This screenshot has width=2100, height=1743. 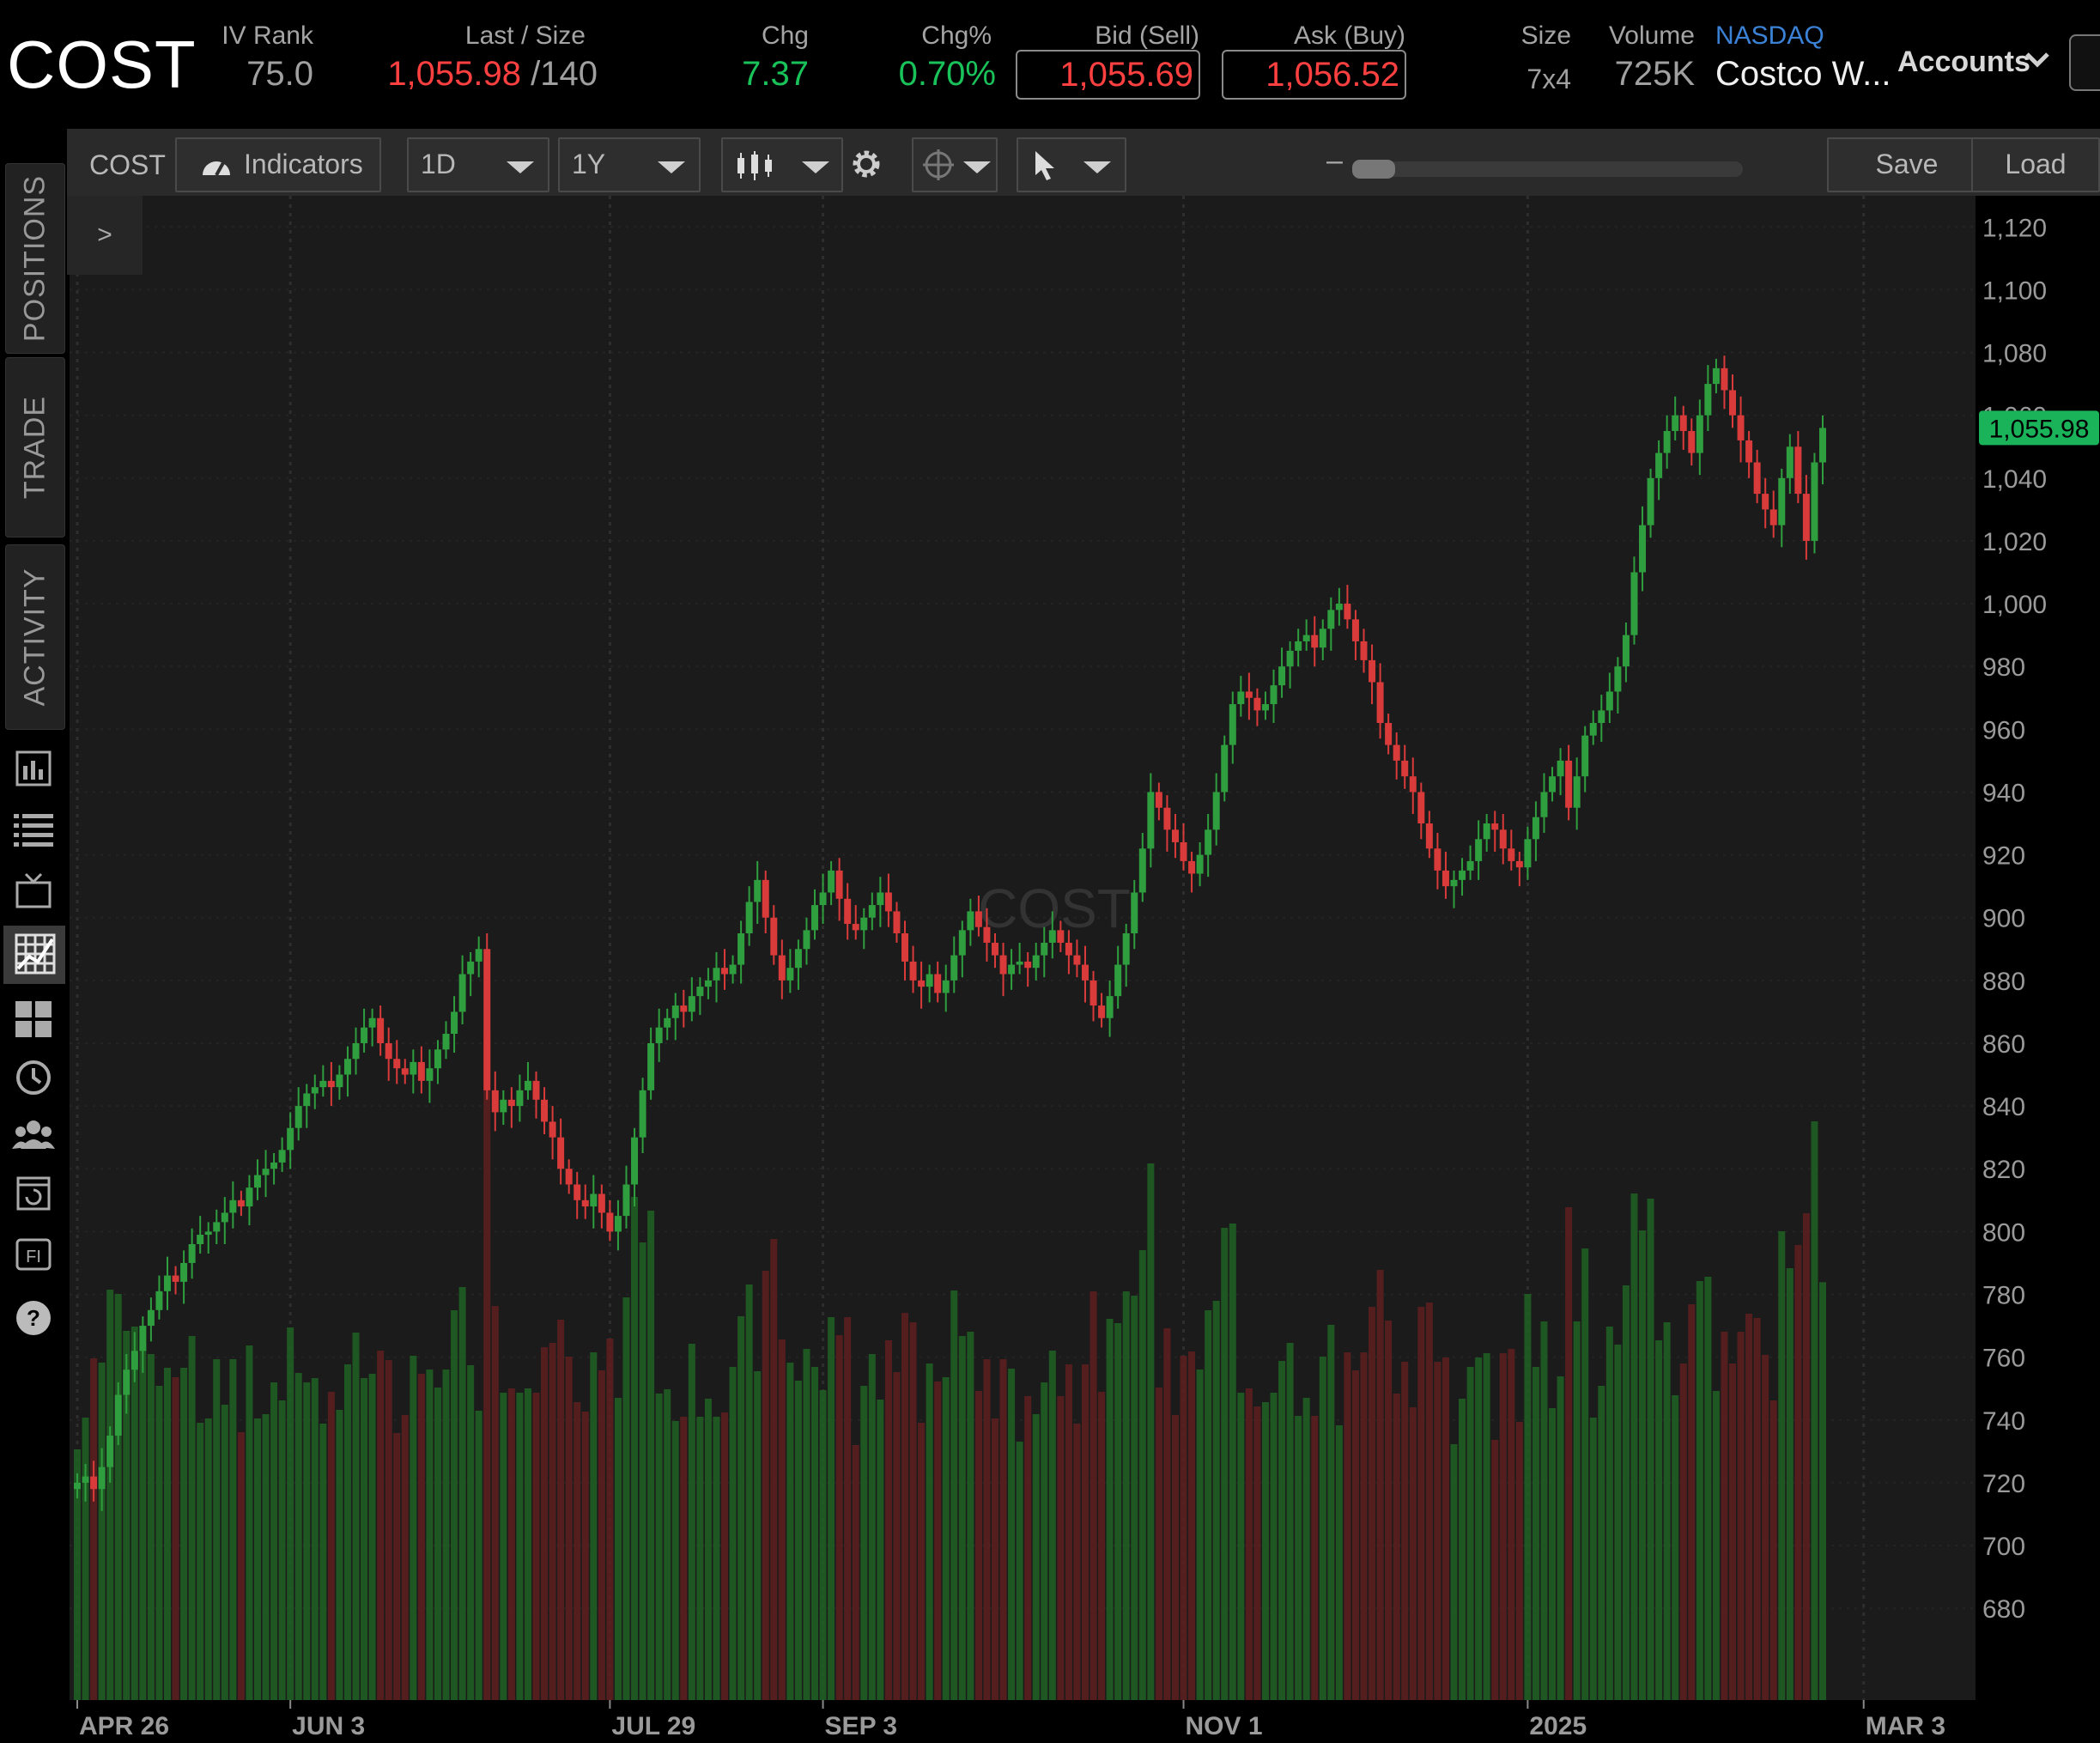 I want to click on y-tick-label: 1,080, so click(x=2014, y=354).